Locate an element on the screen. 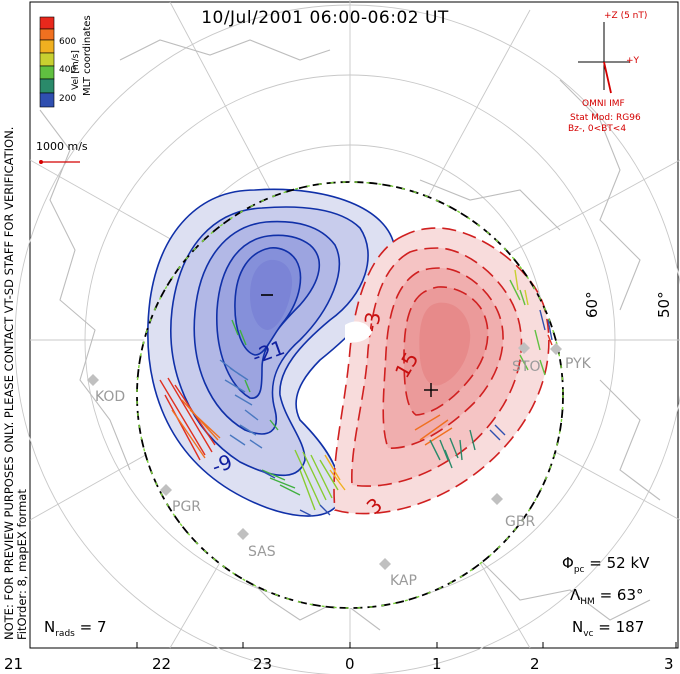  imf-vector is located at coordinates (607, 77).